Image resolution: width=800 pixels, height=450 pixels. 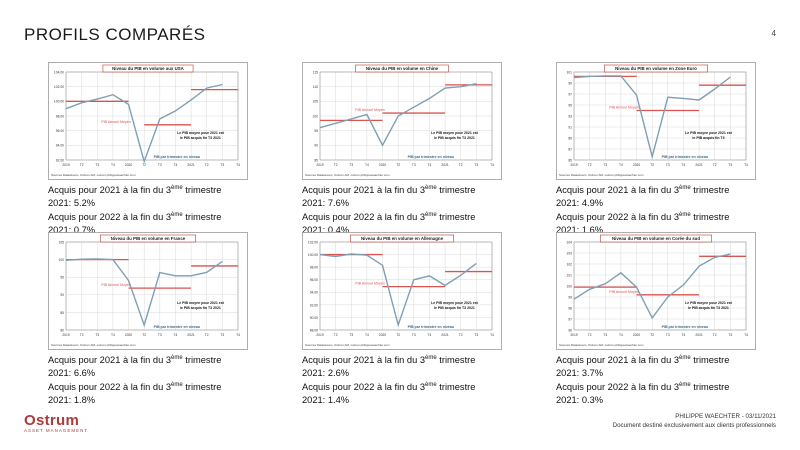 What do you see at coordinates (570, 149) in the screenshot?
I see `y-tick-label: 87` at bounding box center [570, 149].